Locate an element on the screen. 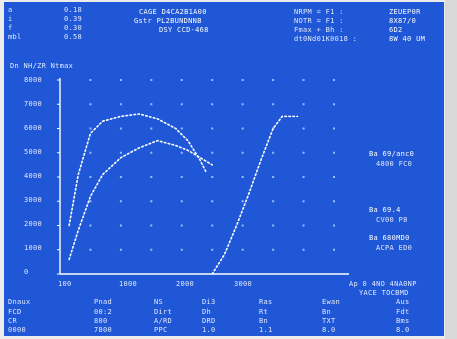 The height and width of the screenshot is (339, 457). table-cell: CR is located at coordinates (13, 321).